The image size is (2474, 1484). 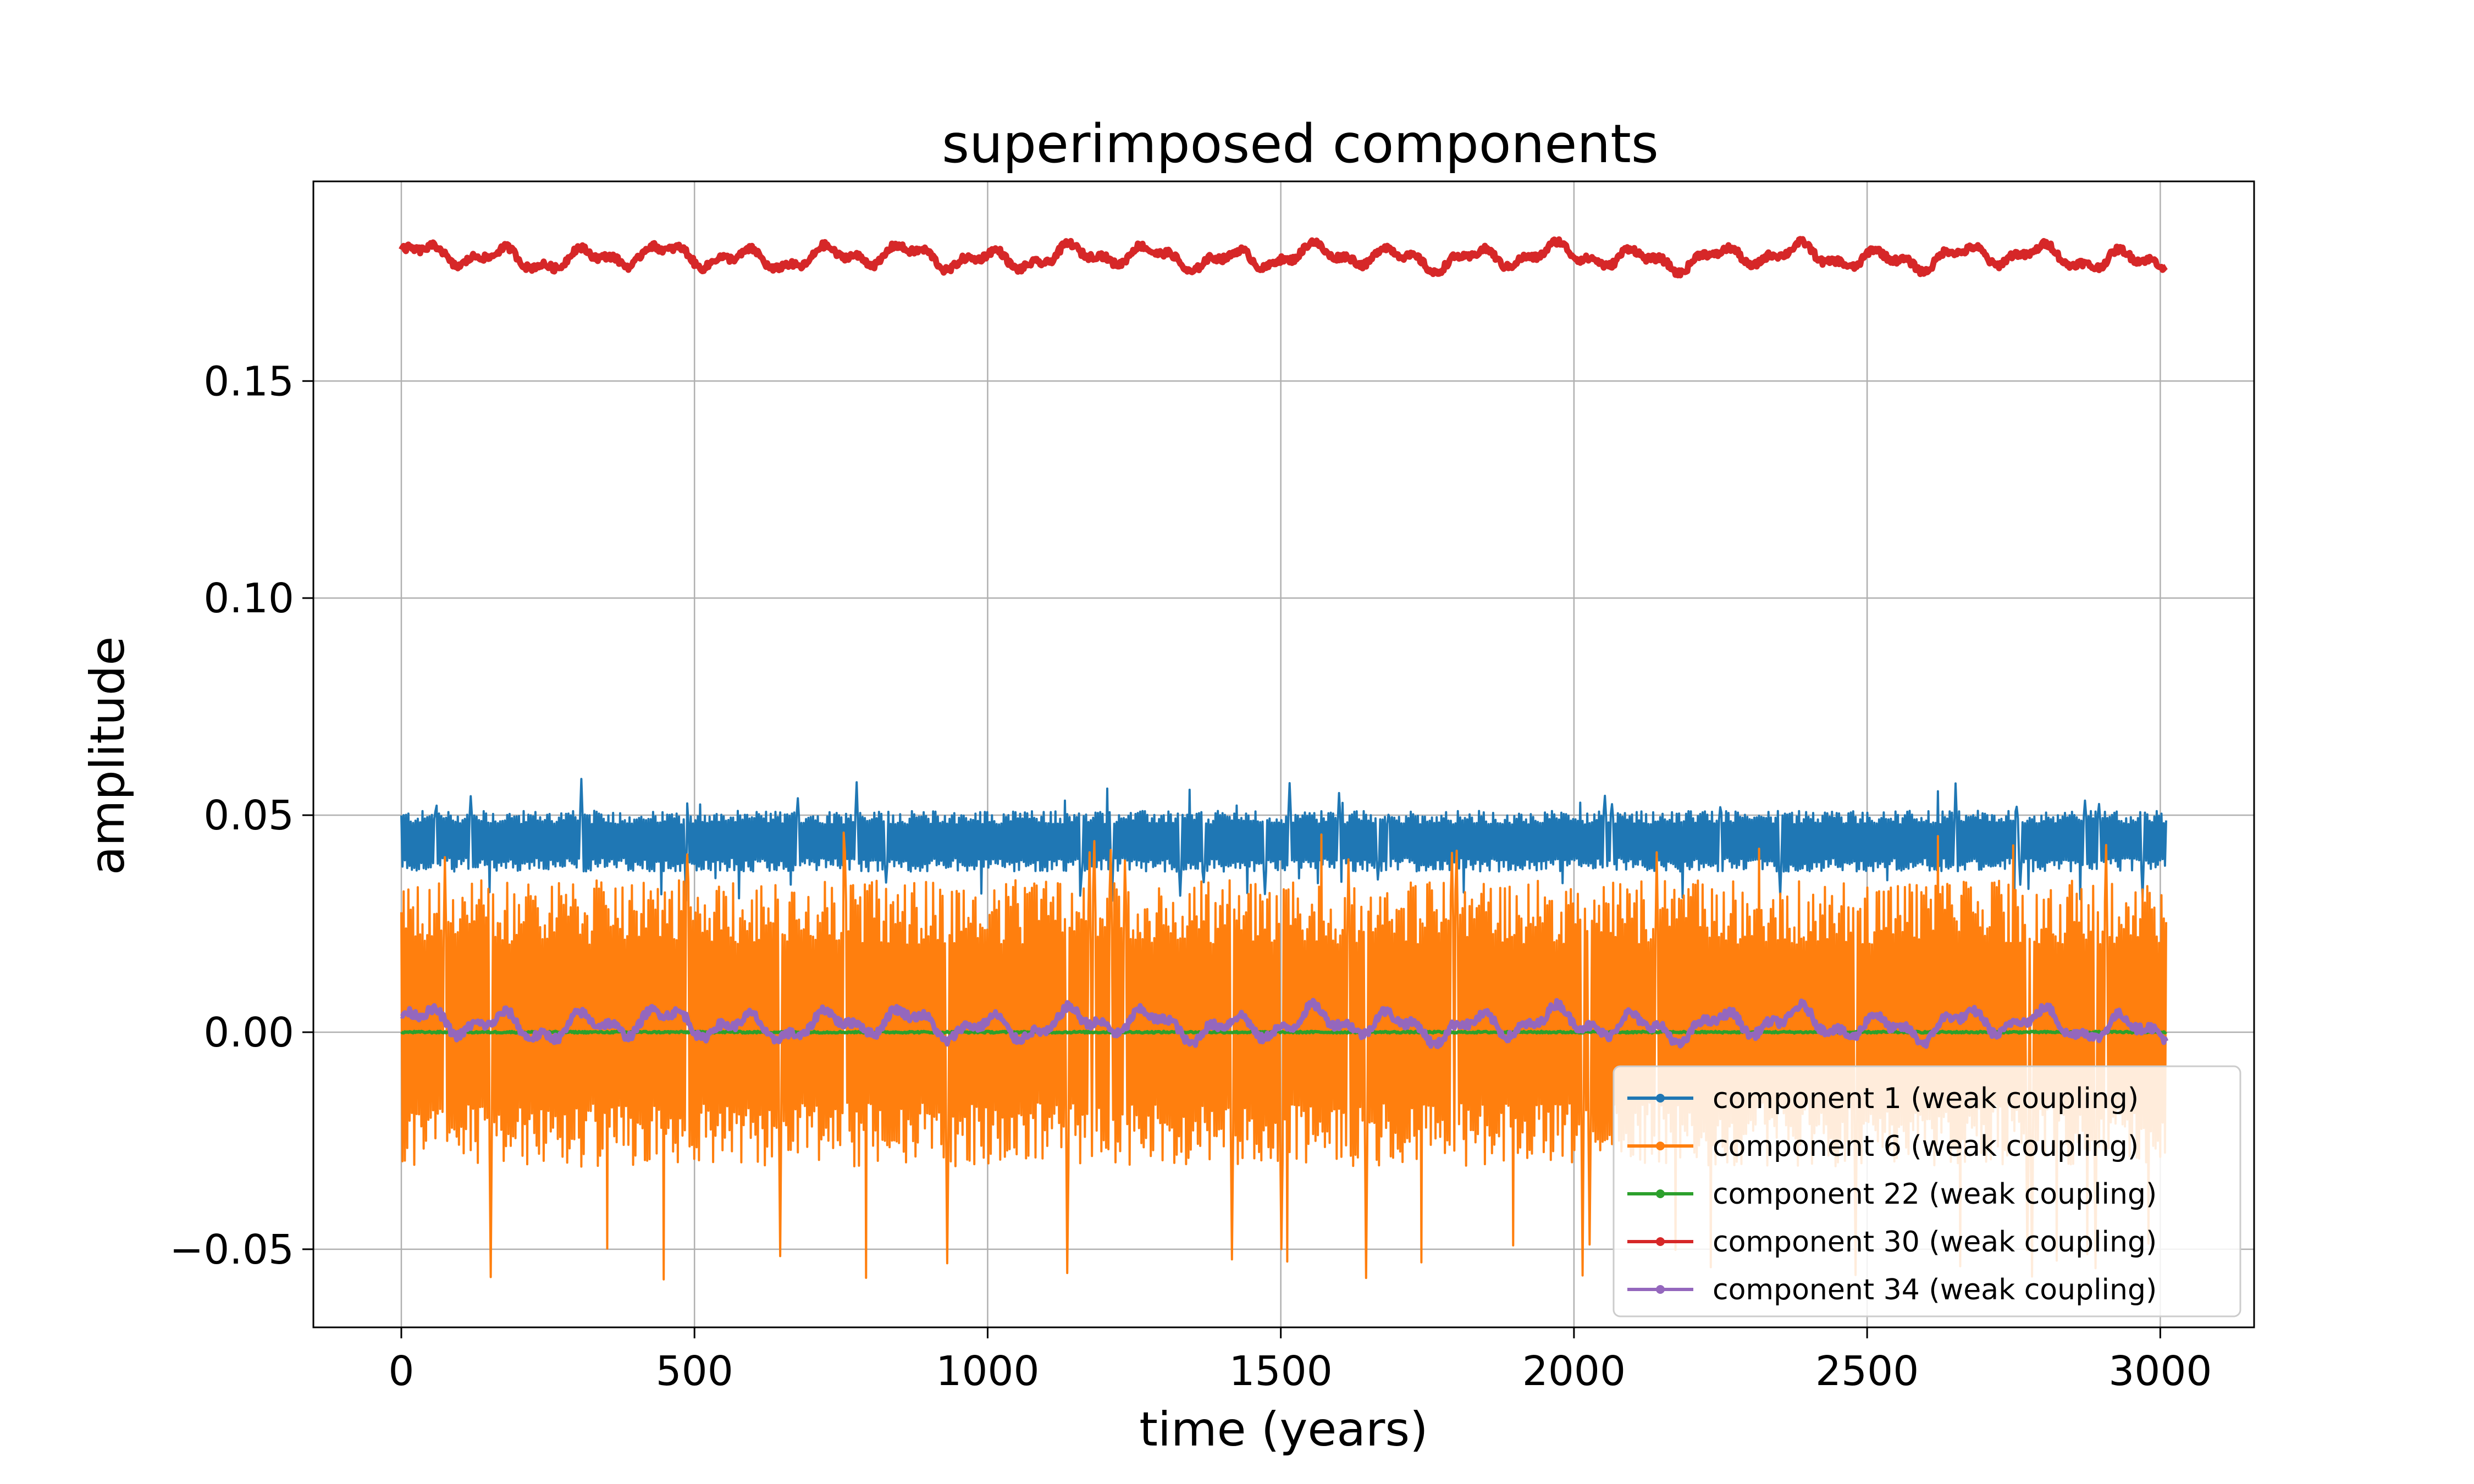 What do you see at coordinates (1926, 1146) in the screenshot?
I see `legend-label: component 6 (weak coupling)` at bounding box center [1926, 1146].